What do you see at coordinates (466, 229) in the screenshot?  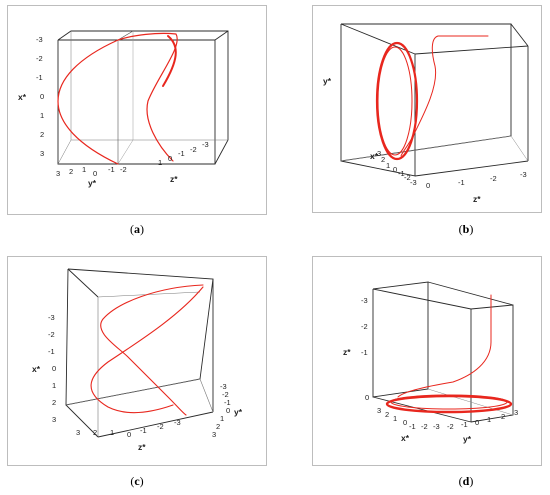 I see `caption-b: (b)` at bounding box center [466, 229].